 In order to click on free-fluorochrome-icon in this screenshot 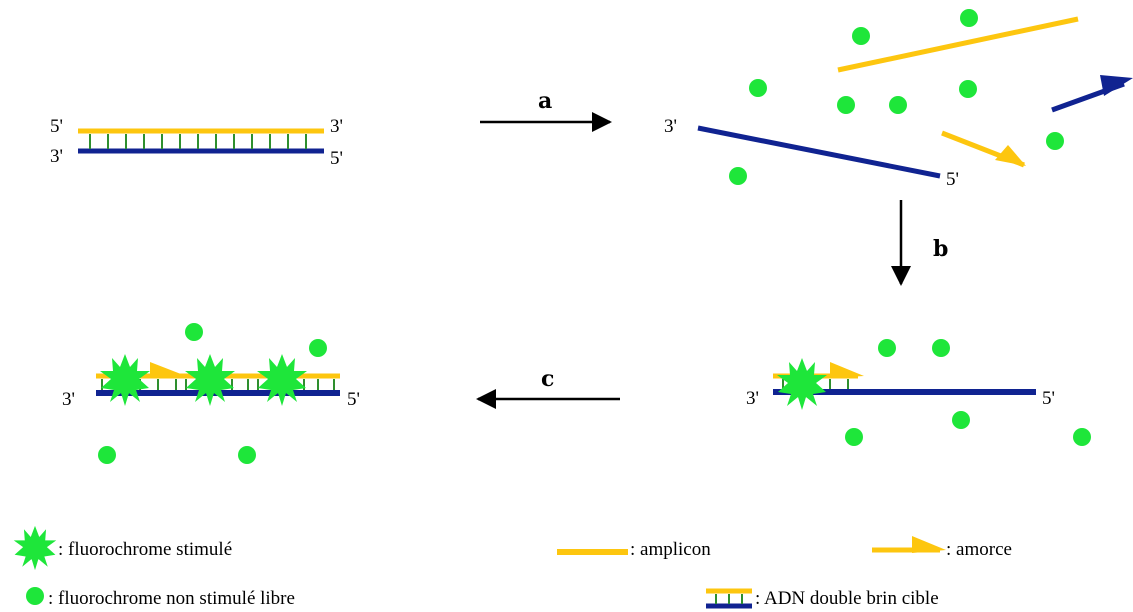, I will do `click(35, 596)`.